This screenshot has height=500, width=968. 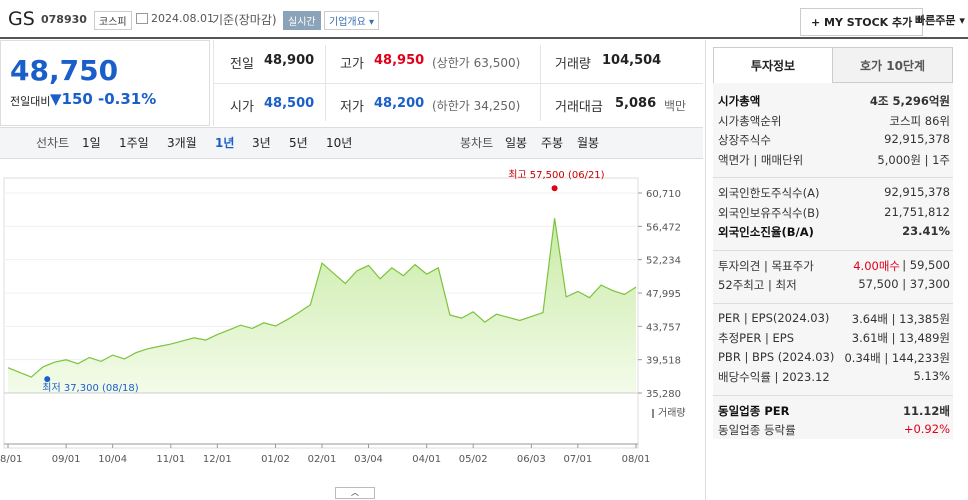 What do you see at coordinates (225, 143) in the screenshot?
I see `period-button: 1년` at bounding box center [225, 143].